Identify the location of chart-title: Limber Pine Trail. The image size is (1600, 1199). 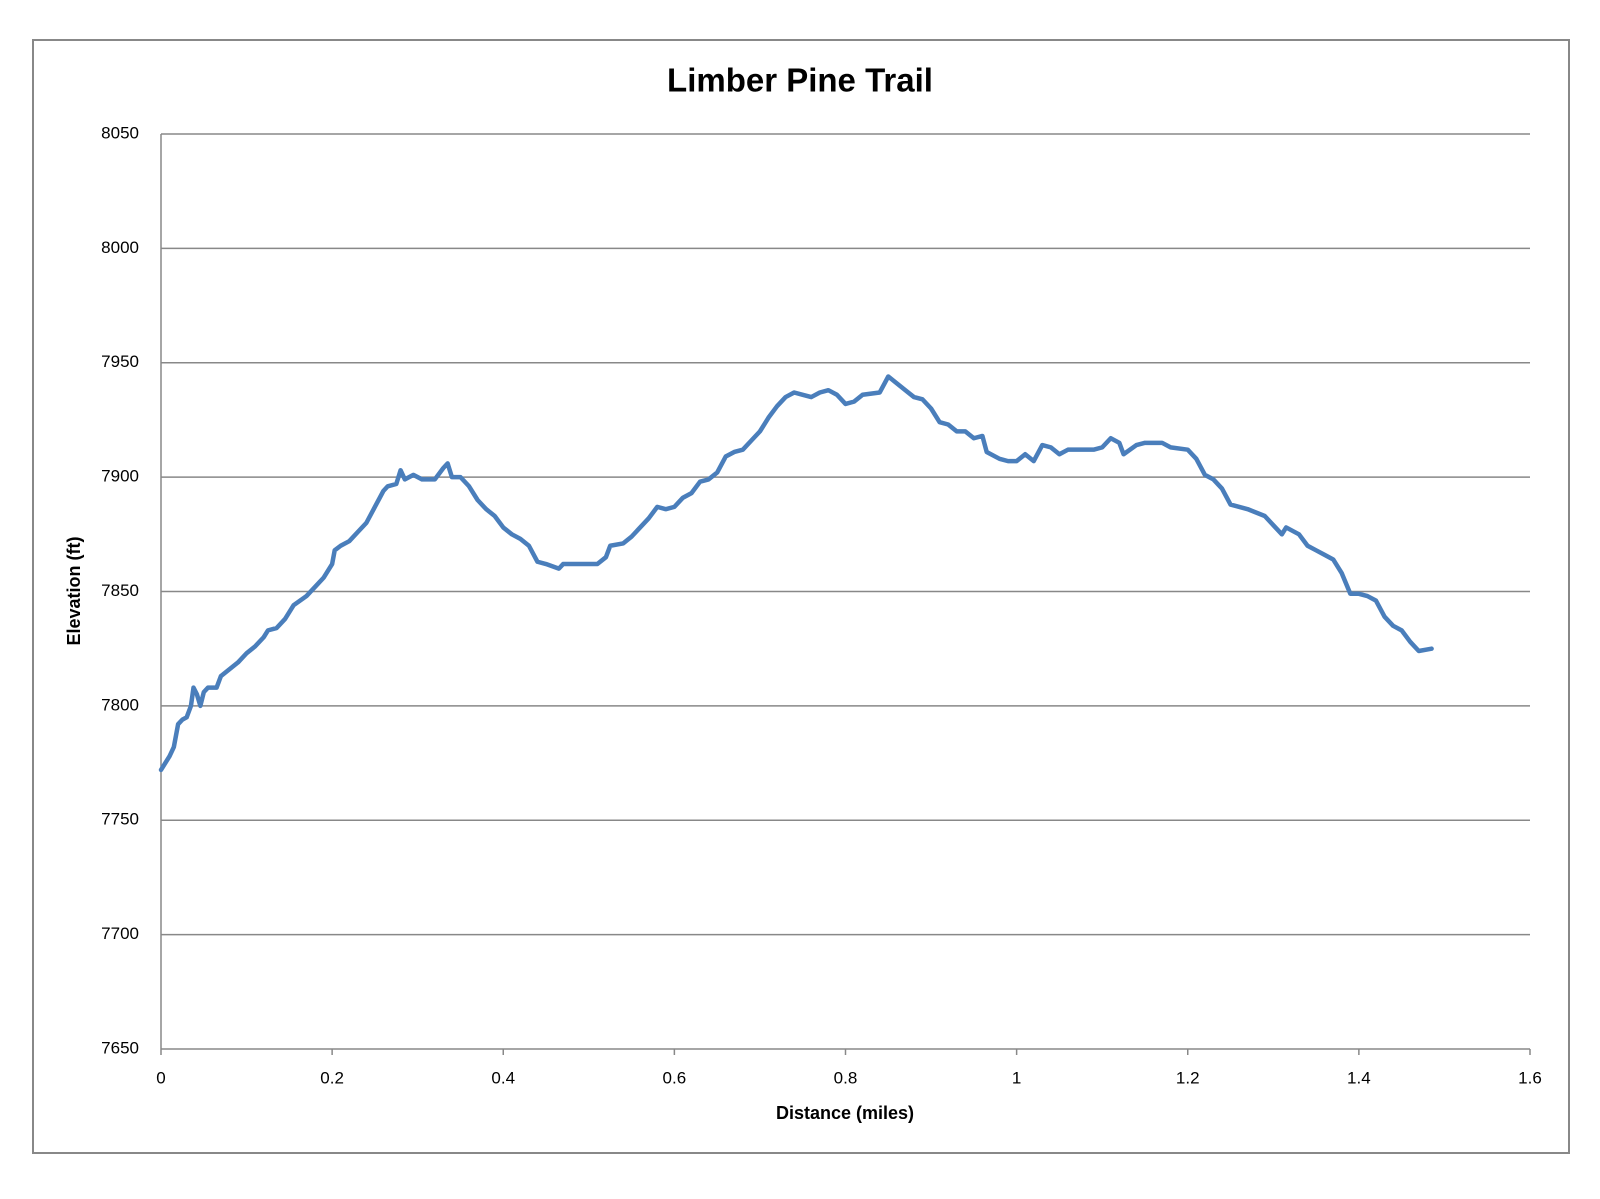
(800, 80).